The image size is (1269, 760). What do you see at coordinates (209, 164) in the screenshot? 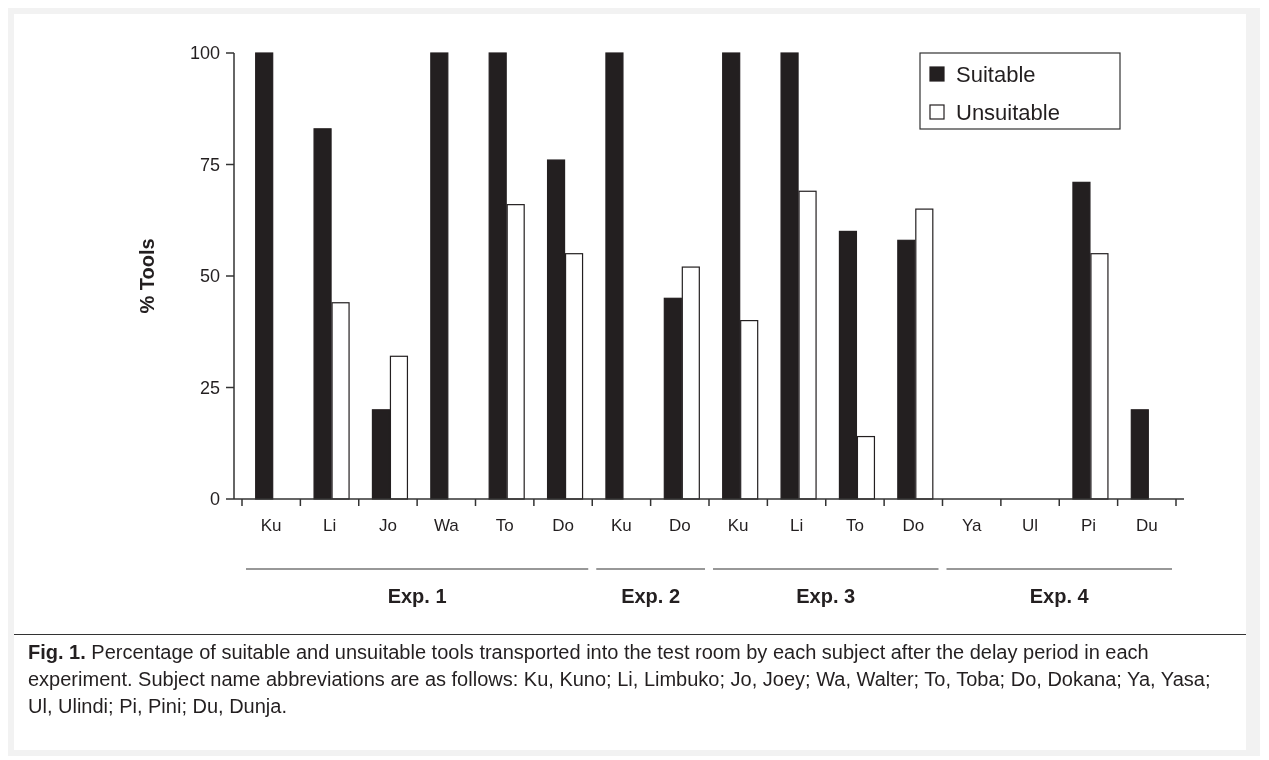
I see `y-tick-label: 75` at bounding box center [209, 164].